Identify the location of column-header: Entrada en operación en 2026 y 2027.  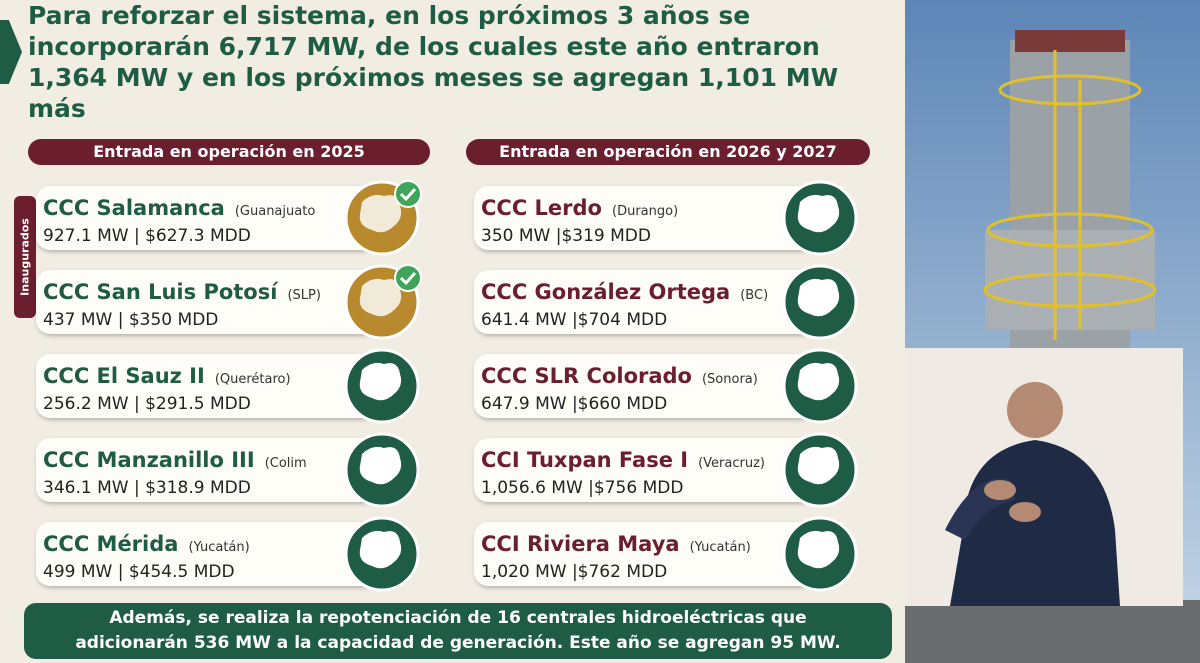
(668, 152).